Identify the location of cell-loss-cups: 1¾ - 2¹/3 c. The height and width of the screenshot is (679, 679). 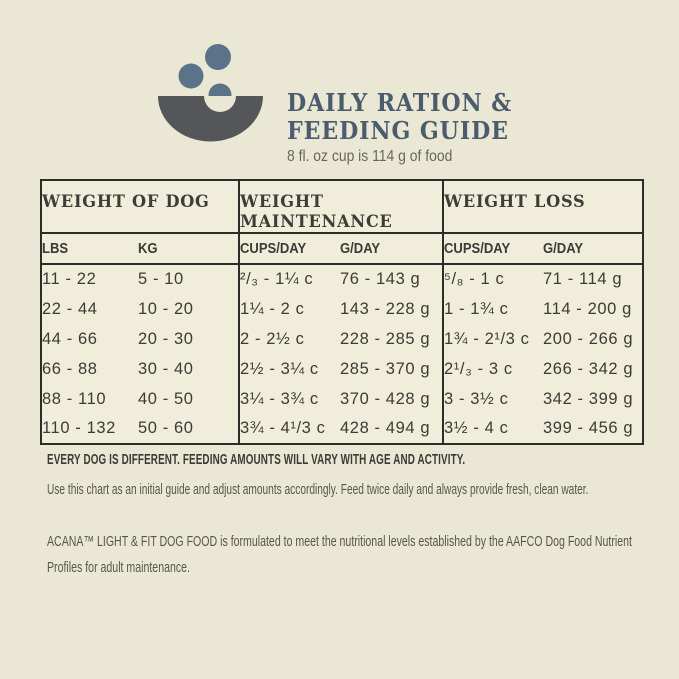
(493, 339).